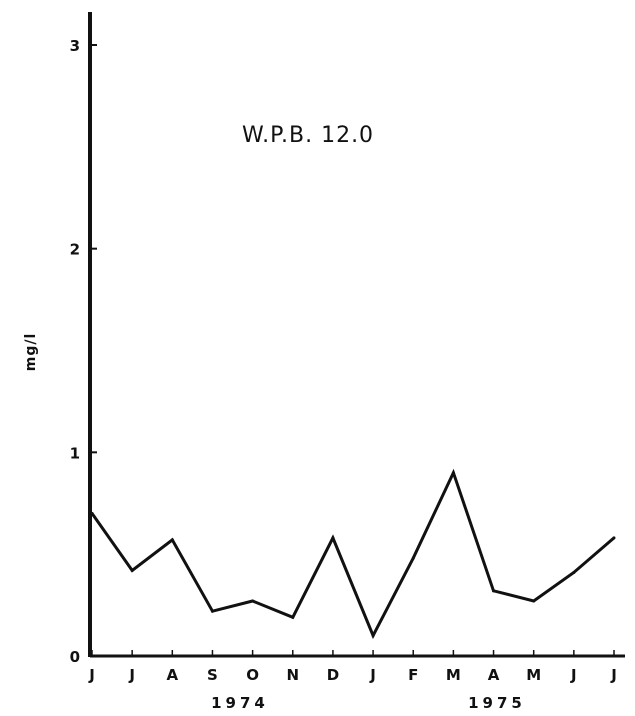 Image resolution: width=635 pixels, height=716 pixels. What do you see at coordinates (497, 703) in the screenshot?
I see `year-label: 1975` at bounding box center [497, 703].